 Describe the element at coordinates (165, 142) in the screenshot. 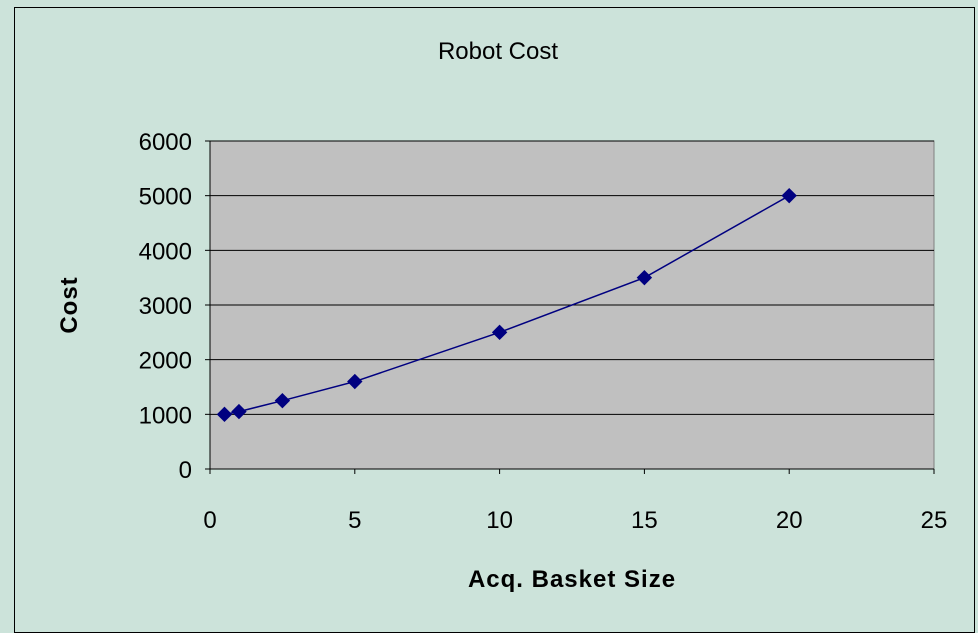

I see `y-tick-label: 6000` at that location.